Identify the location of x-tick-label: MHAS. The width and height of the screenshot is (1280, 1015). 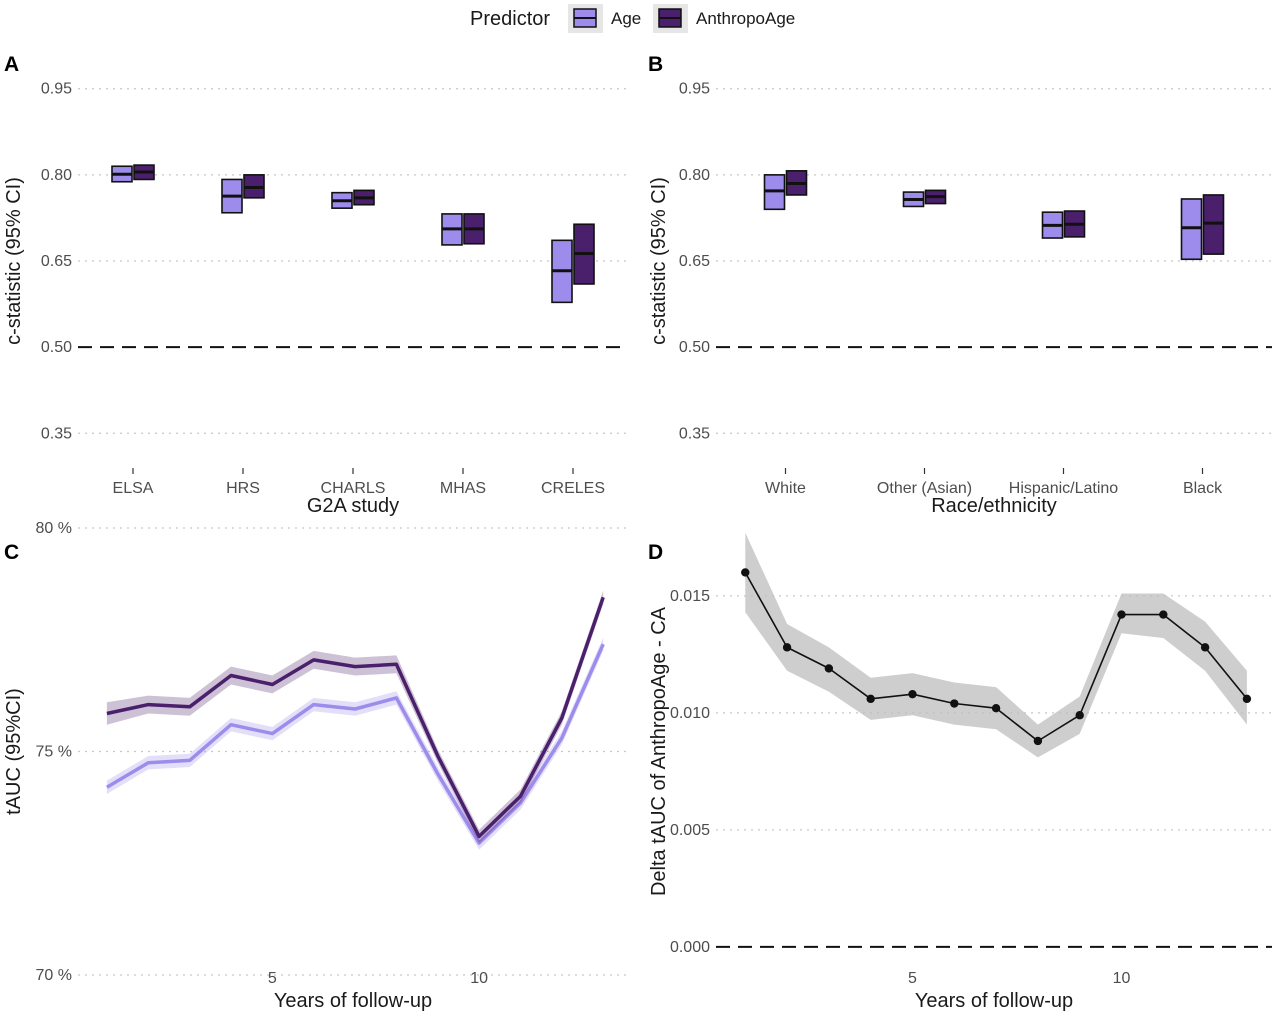
(463, 488).